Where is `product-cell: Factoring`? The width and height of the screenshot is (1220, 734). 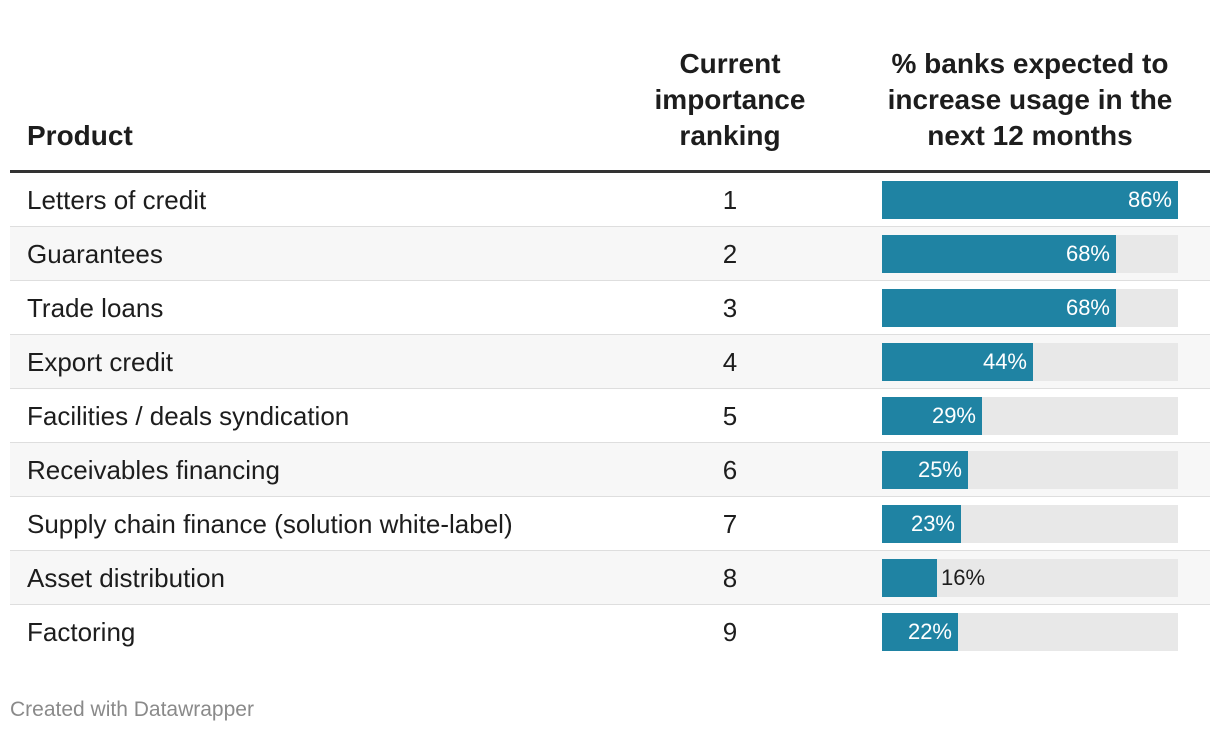 product-cell: Factoring is located at coordinates (81, 632).